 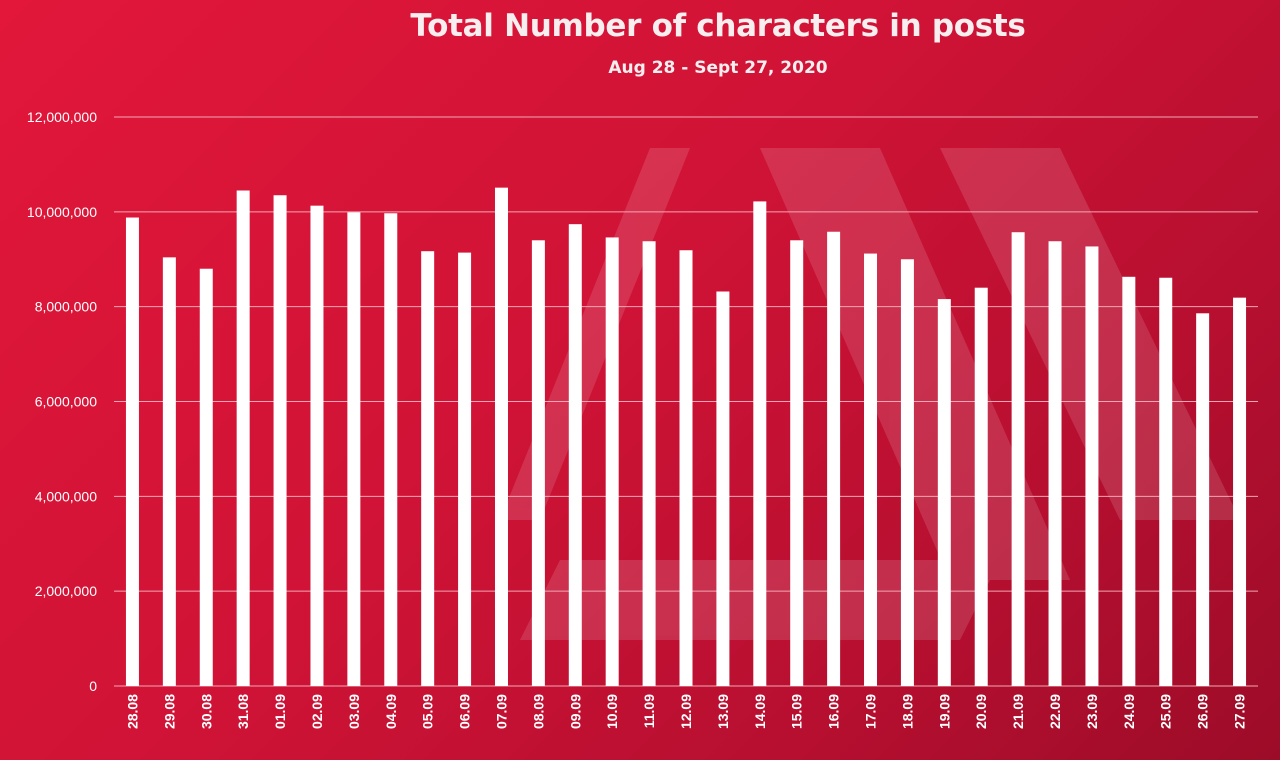 I want to click on bar-29.08, so click(x=169, y=471).